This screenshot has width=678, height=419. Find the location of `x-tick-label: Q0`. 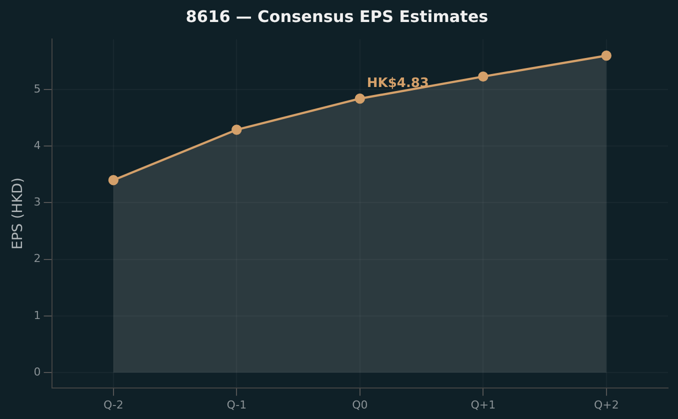

x-tick-label: Q0 is located at coordinates (360, 405).